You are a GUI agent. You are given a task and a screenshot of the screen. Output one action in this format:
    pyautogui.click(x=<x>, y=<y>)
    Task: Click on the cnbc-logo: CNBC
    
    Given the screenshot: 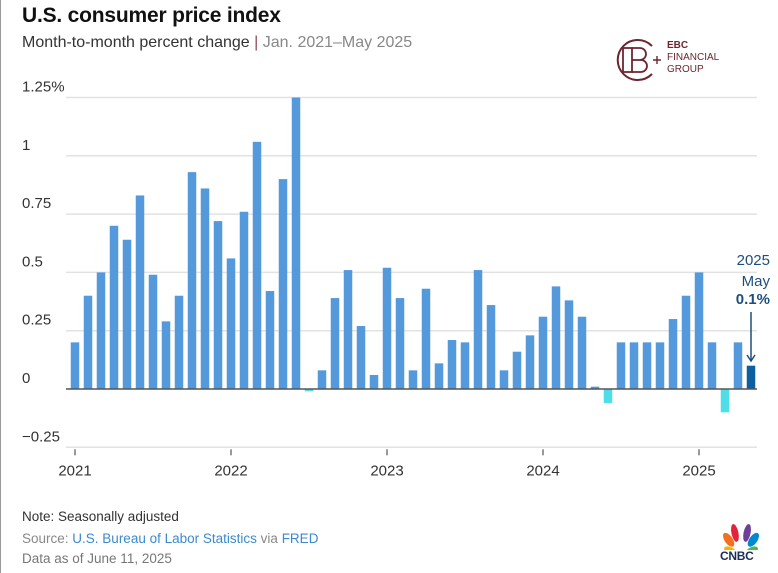 What is the action you would take?
    pyautogui.click(x=741, y=543)
    